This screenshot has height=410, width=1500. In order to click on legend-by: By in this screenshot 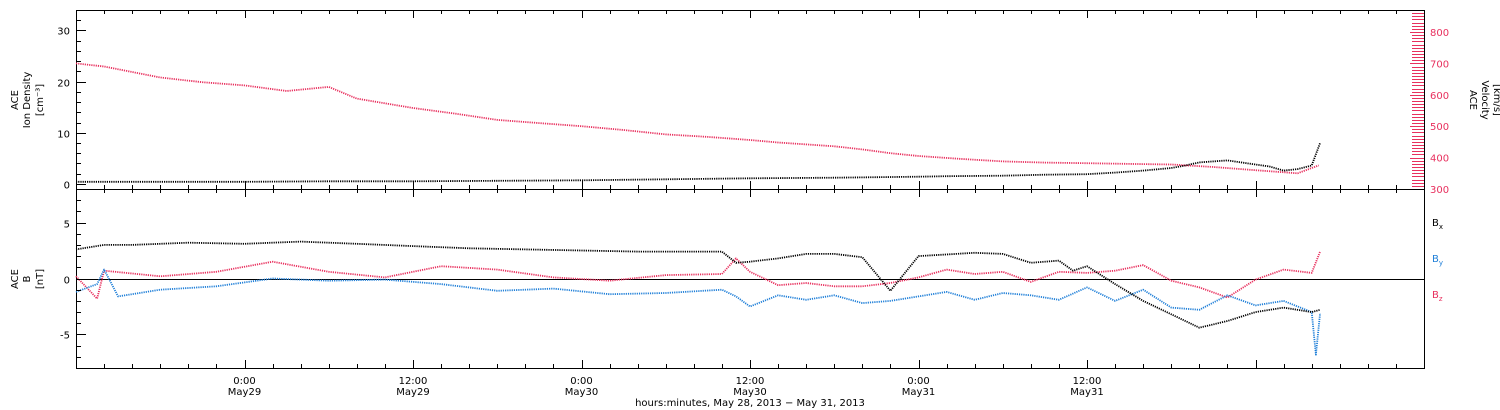, I will do `click(1437, 260)`.